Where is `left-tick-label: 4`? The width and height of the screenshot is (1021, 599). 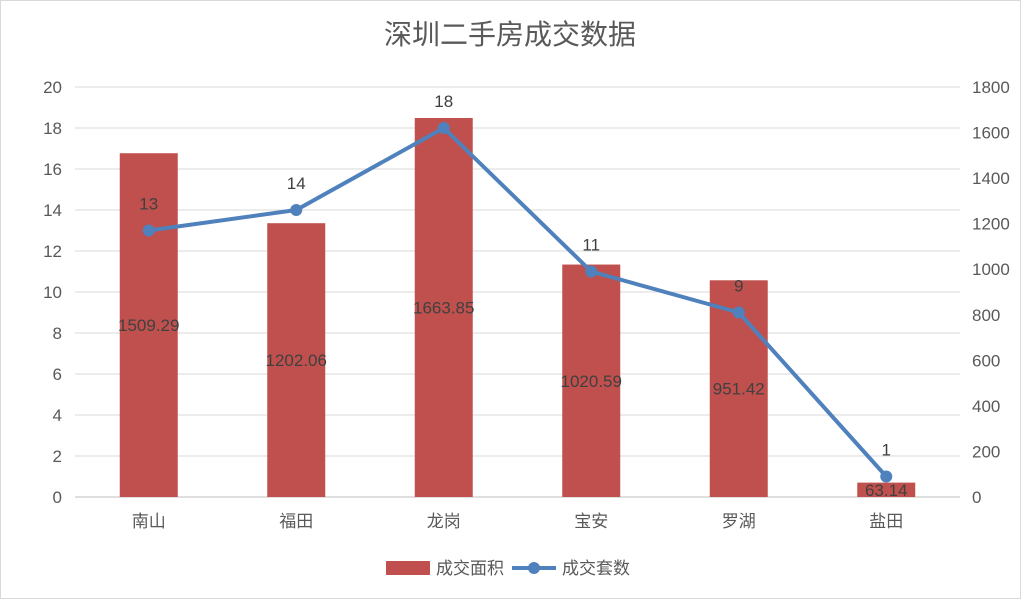
left-tick-label: 4 is located at coordinates (57, 415).